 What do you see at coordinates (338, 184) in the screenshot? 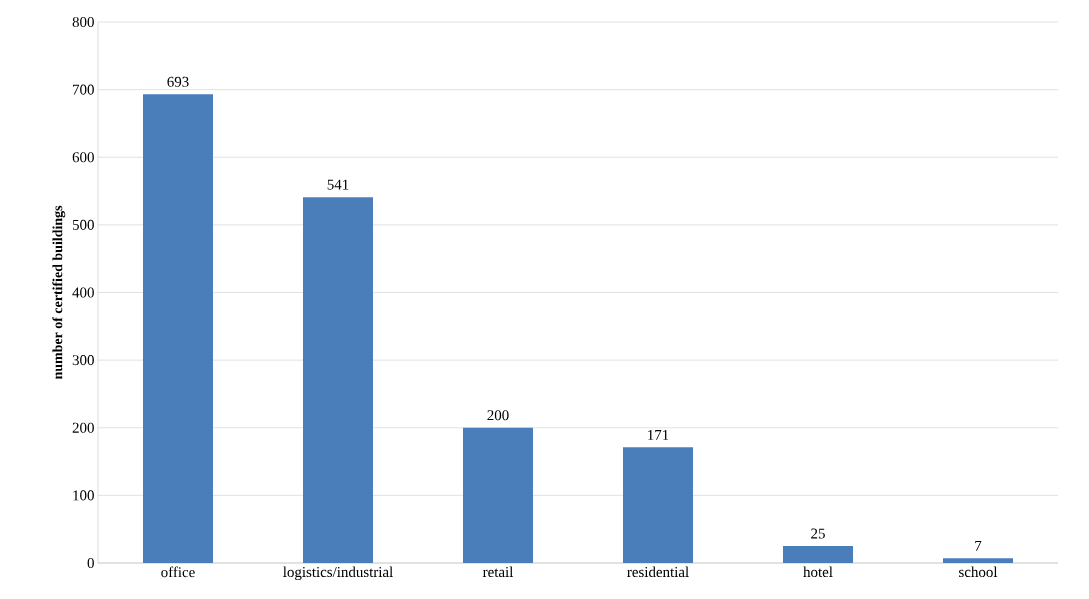
I see `data-label: 541` at bounding box center [338, 184].